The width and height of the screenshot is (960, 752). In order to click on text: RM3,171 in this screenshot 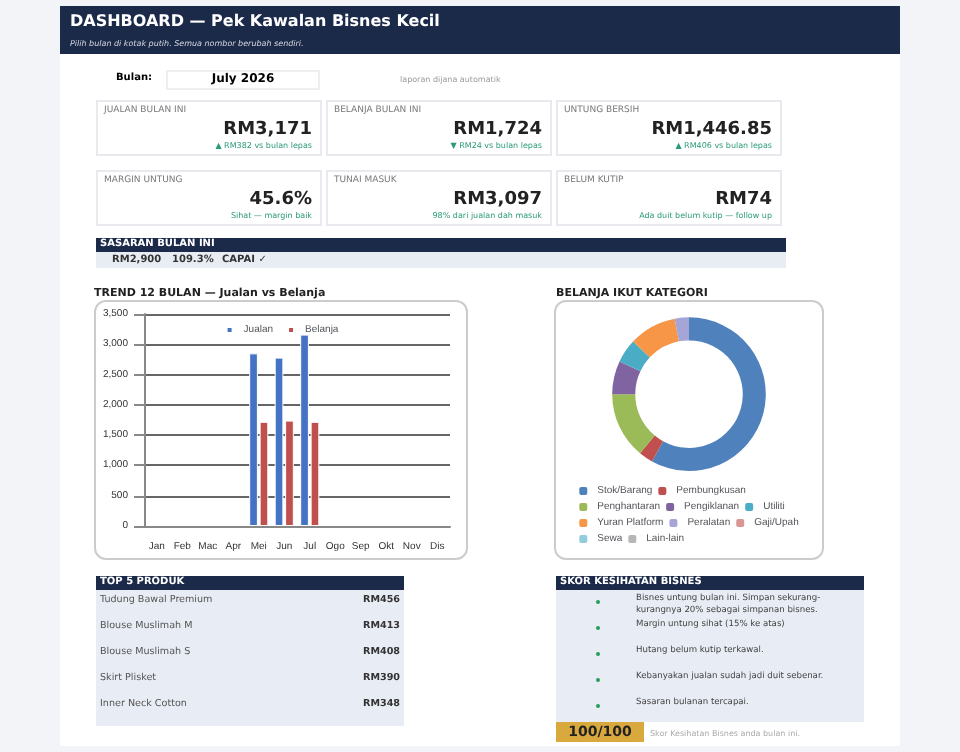, I will do `click(267, 130)`.